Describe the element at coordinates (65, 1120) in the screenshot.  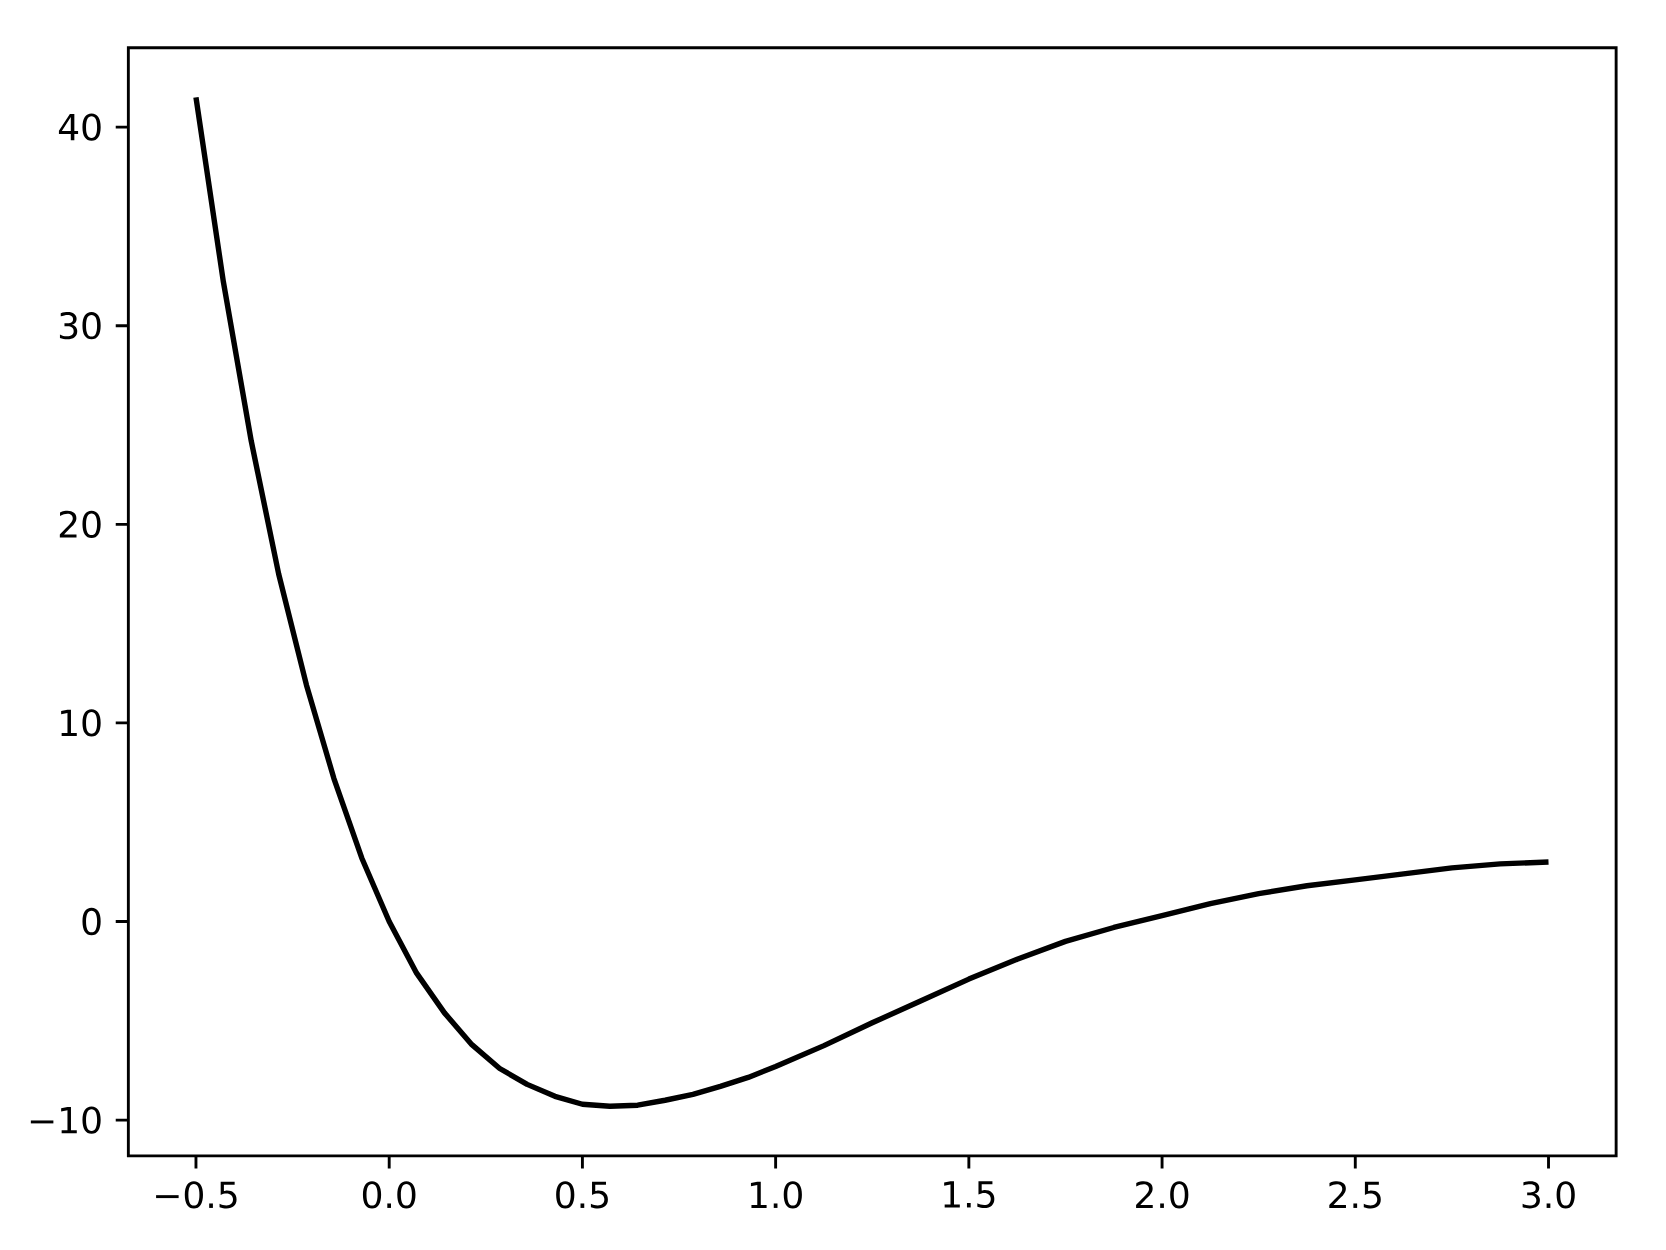
I see `y-tick-label: −10` at that location.